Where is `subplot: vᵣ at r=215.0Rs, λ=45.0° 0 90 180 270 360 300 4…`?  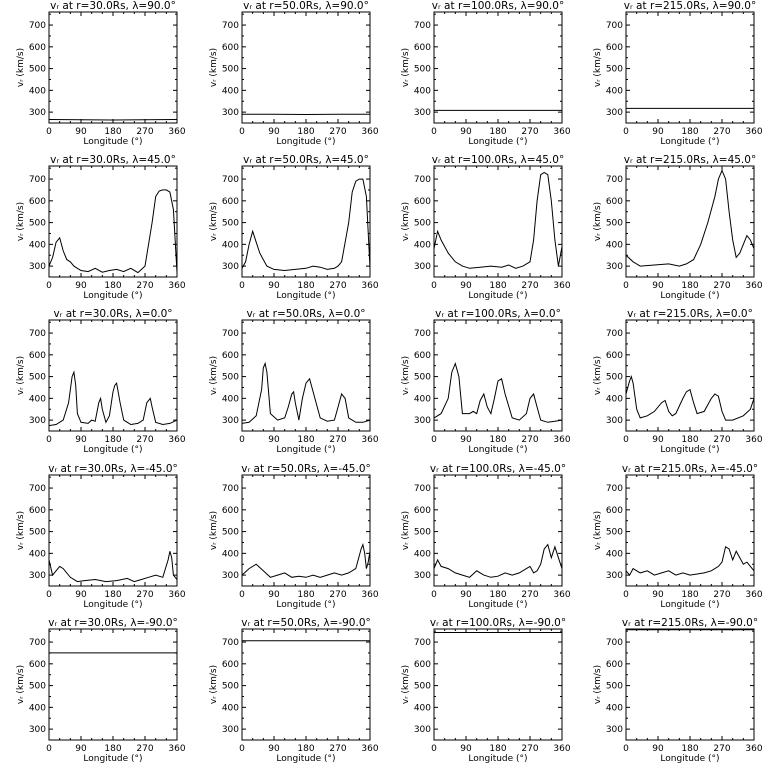
subplot: vᵣ at r=215.0Rs, λ=45.0° 0 90 180 270 360 300 4… is located at coordinates (678, 227).